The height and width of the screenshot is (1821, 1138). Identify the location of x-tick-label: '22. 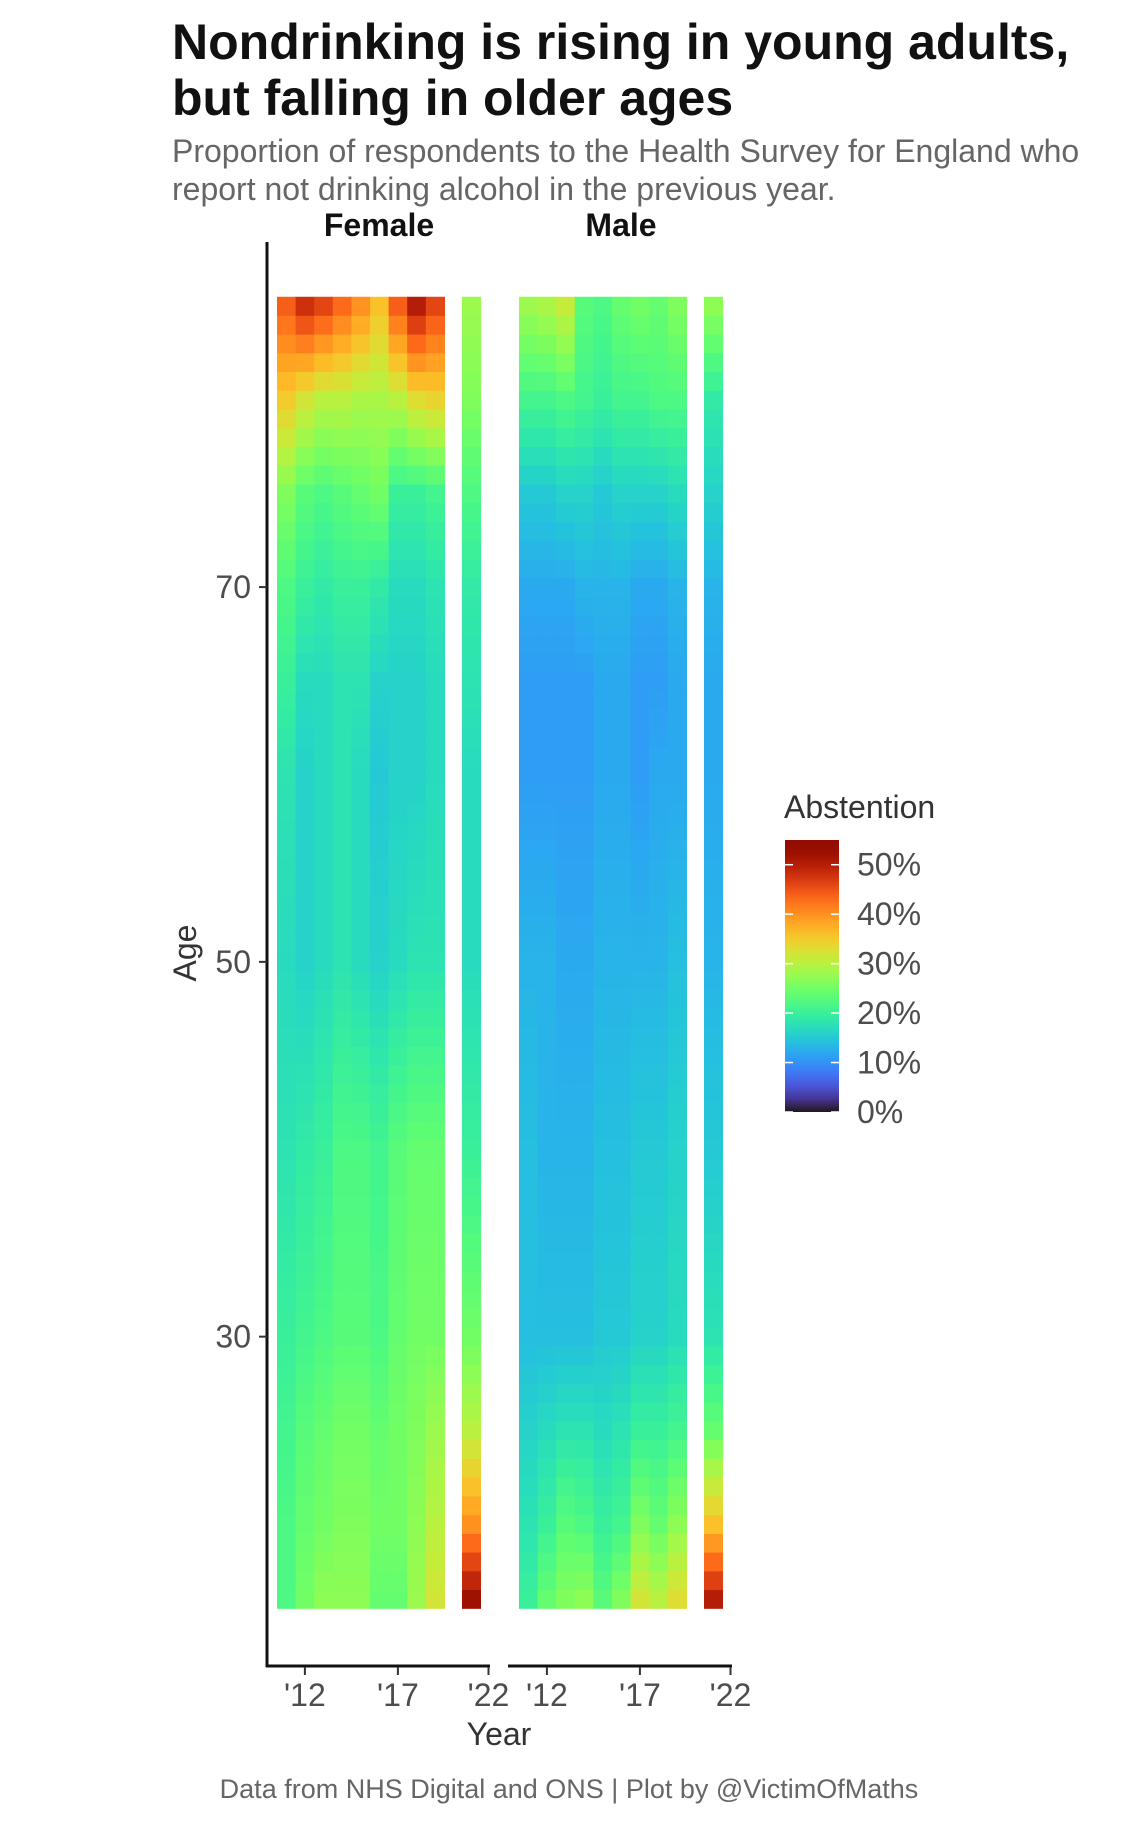
(731, 1695).